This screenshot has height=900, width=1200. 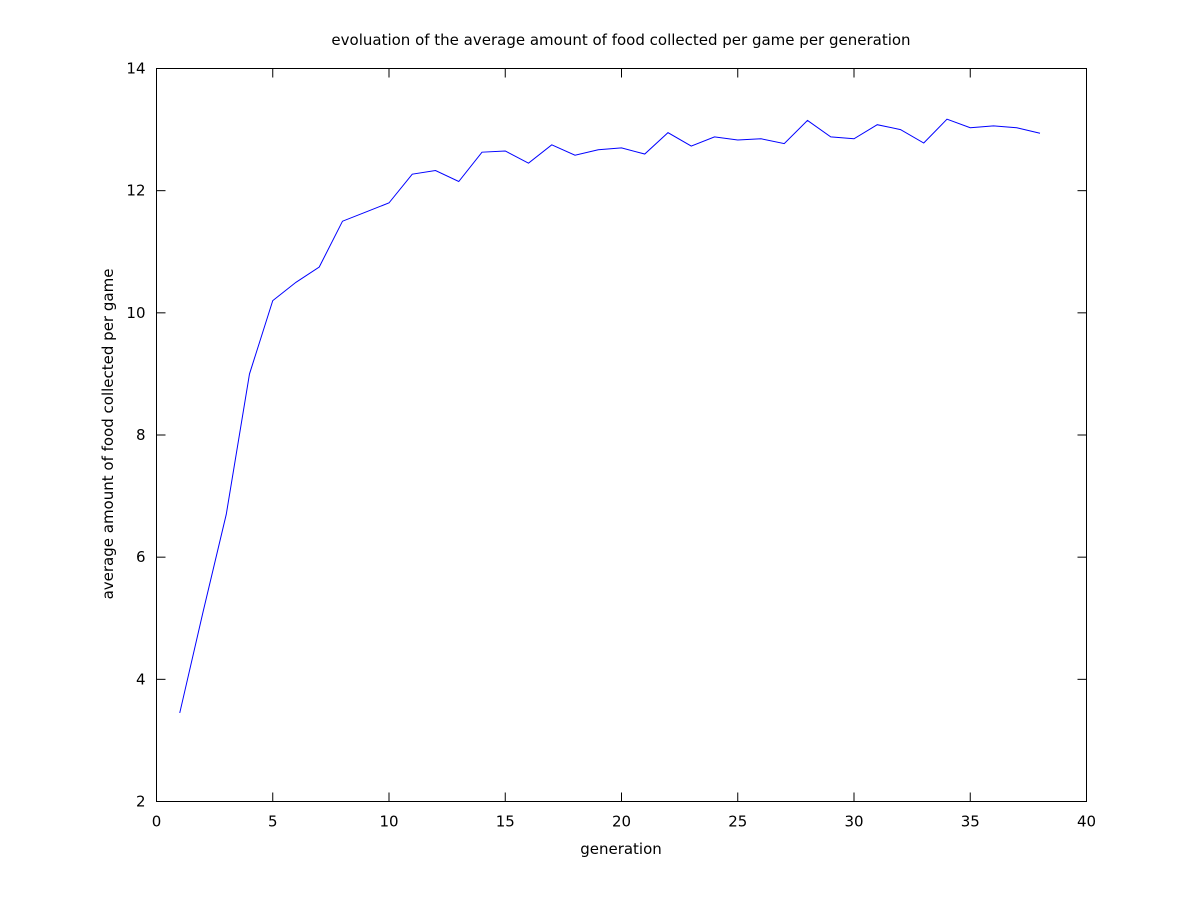 I want to click on x-tick-label: 35, so click(x=970, y=822).